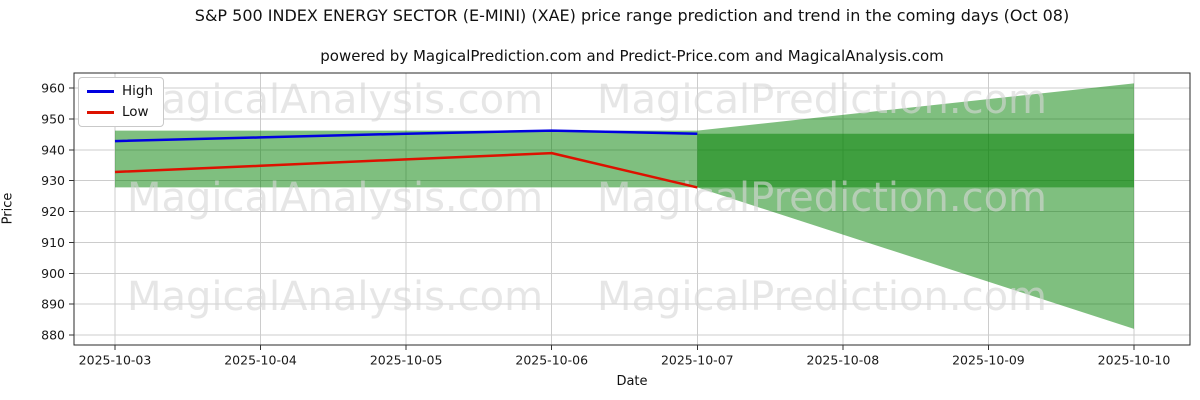 Image resolution: width=1200 pixels, height=400 pixels. I want to click on low-line-swatch, so click(100, 112).